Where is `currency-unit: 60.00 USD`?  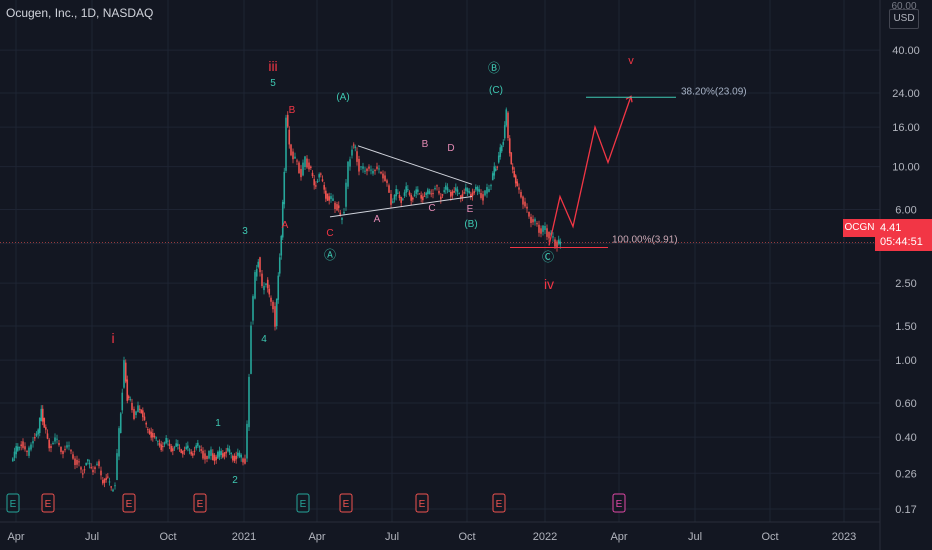 currency-unit: 60.00 USD is located at coordinates (904, 15).